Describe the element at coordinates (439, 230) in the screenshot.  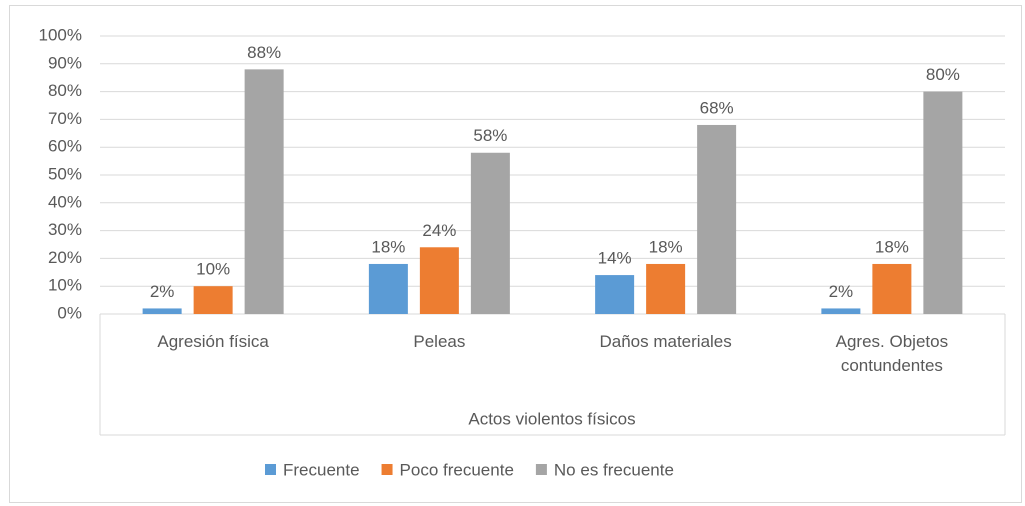
I see `data-label: 24%` at that location.